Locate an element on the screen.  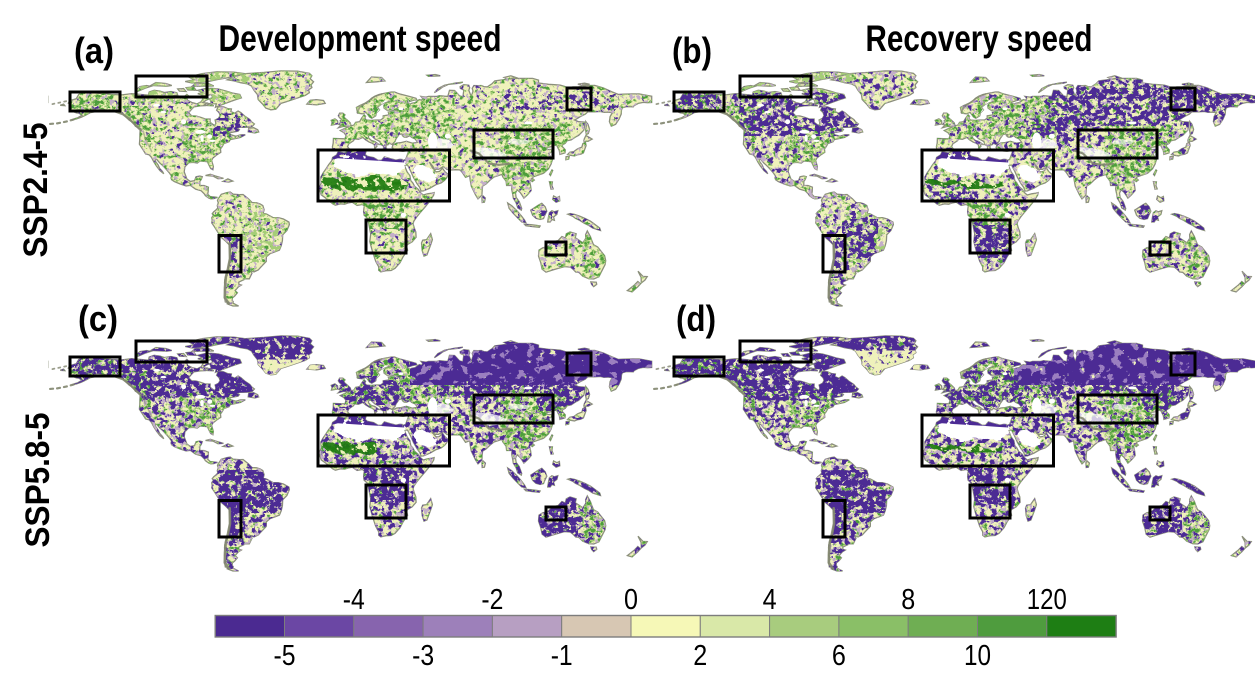
svg-text: (d) is located at coordinates (696, 318).